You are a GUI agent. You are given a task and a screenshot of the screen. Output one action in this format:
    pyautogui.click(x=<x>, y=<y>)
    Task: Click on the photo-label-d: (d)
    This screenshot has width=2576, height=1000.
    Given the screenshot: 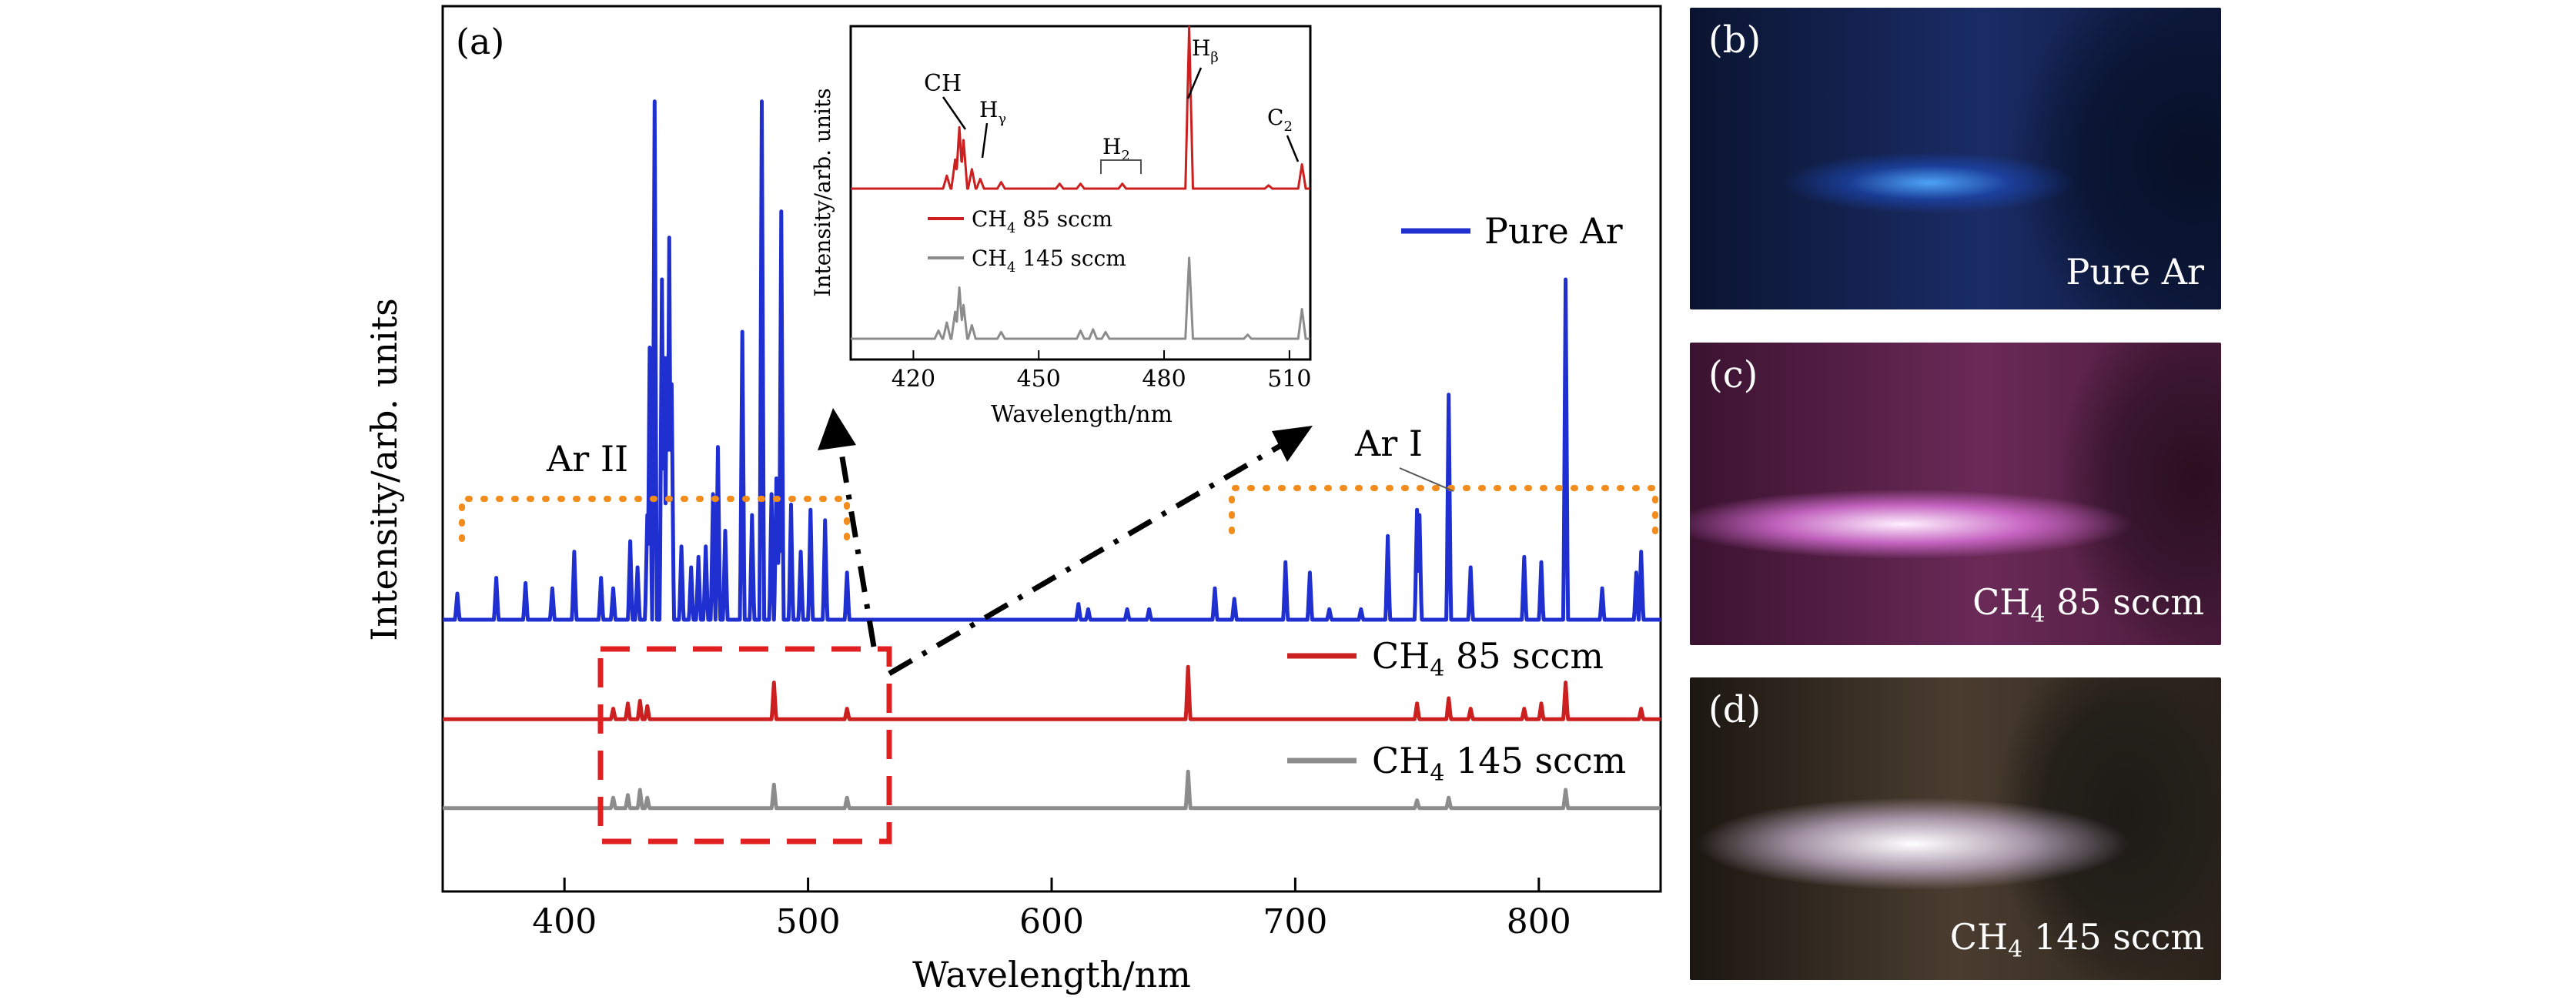 What is the action you would take?
    pyautogui.click(x=1734, y=709)
    